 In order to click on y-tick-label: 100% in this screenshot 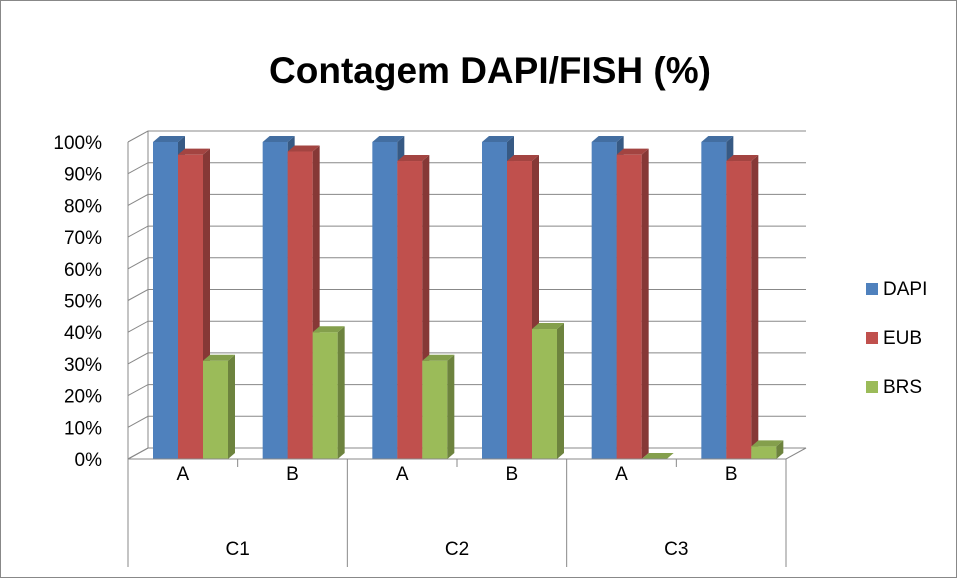, I will do `click(77, 143)`.